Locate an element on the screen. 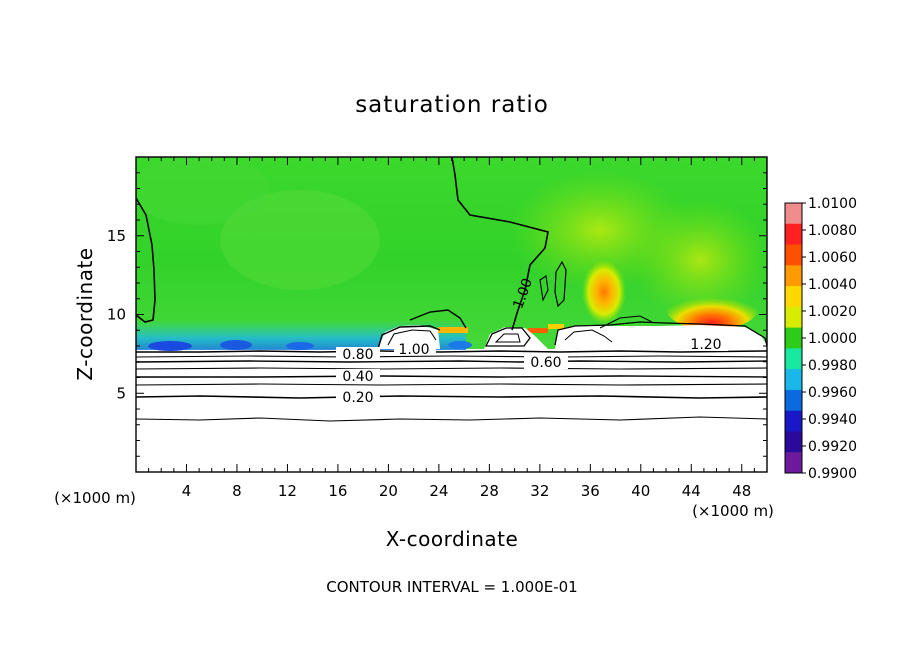 This screenshot has height=654, width=904. contour-label: 0.80 is located at coordinates (357, 355).